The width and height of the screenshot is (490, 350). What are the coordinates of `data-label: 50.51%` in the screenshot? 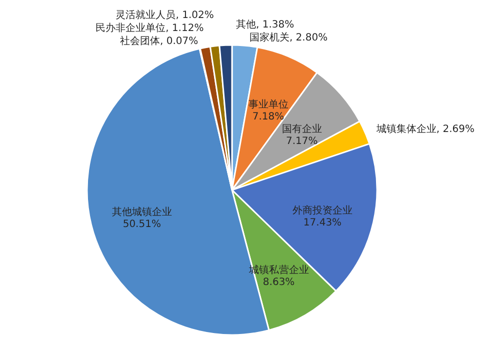 It's located at (141, 224).